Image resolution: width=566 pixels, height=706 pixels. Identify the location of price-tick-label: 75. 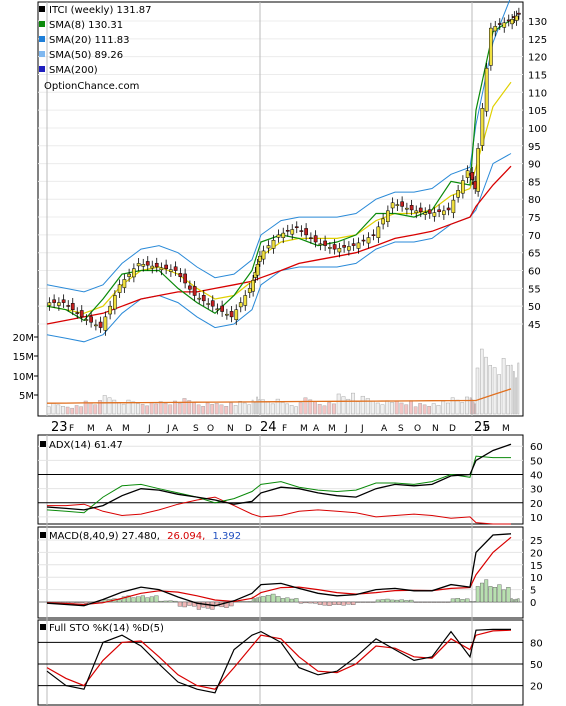
(534, 218).